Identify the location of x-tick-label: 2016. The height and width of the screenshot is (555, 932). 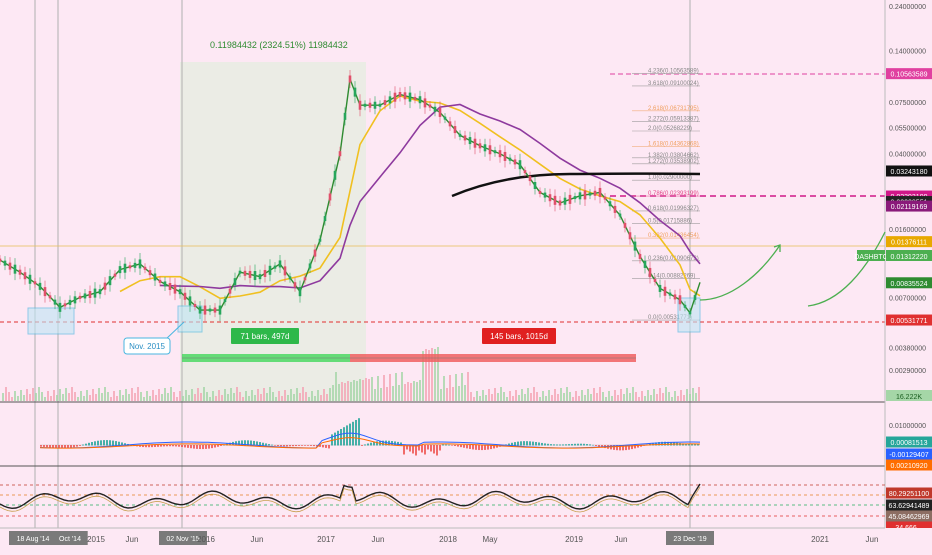
(206, 539).